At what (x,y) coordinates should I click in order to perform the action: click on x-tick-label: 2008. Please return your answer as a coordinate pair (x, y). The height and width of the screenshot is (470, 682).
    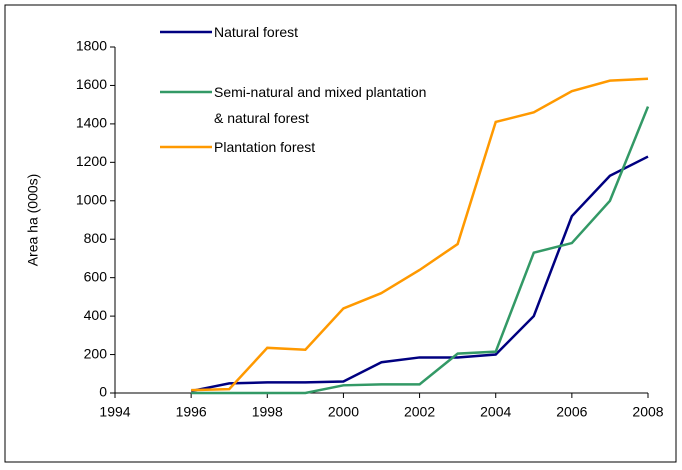
    Looking at the image, I should click on (647, 412).